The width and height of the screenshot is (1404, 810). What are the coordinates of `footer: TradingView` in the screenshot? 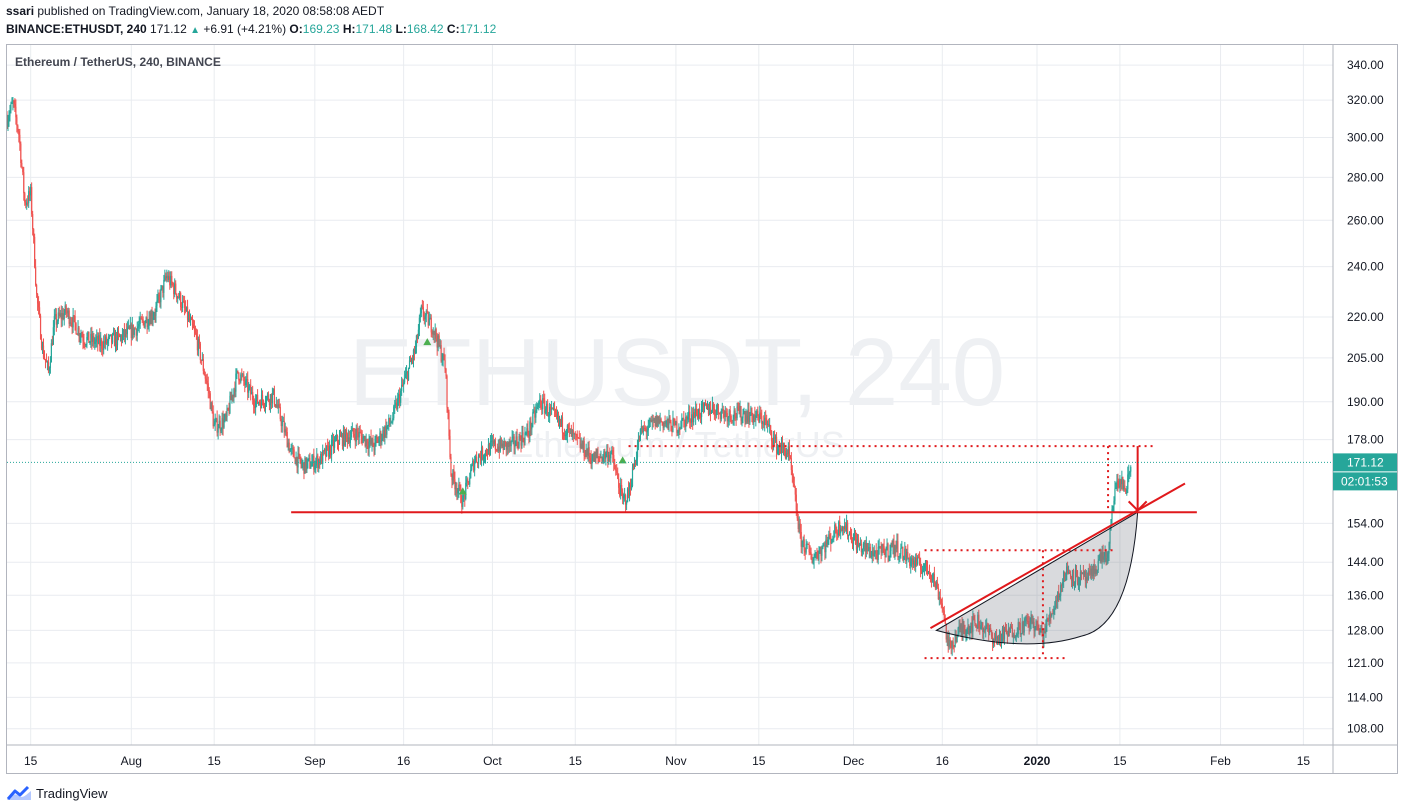 It's located at (57, 793).